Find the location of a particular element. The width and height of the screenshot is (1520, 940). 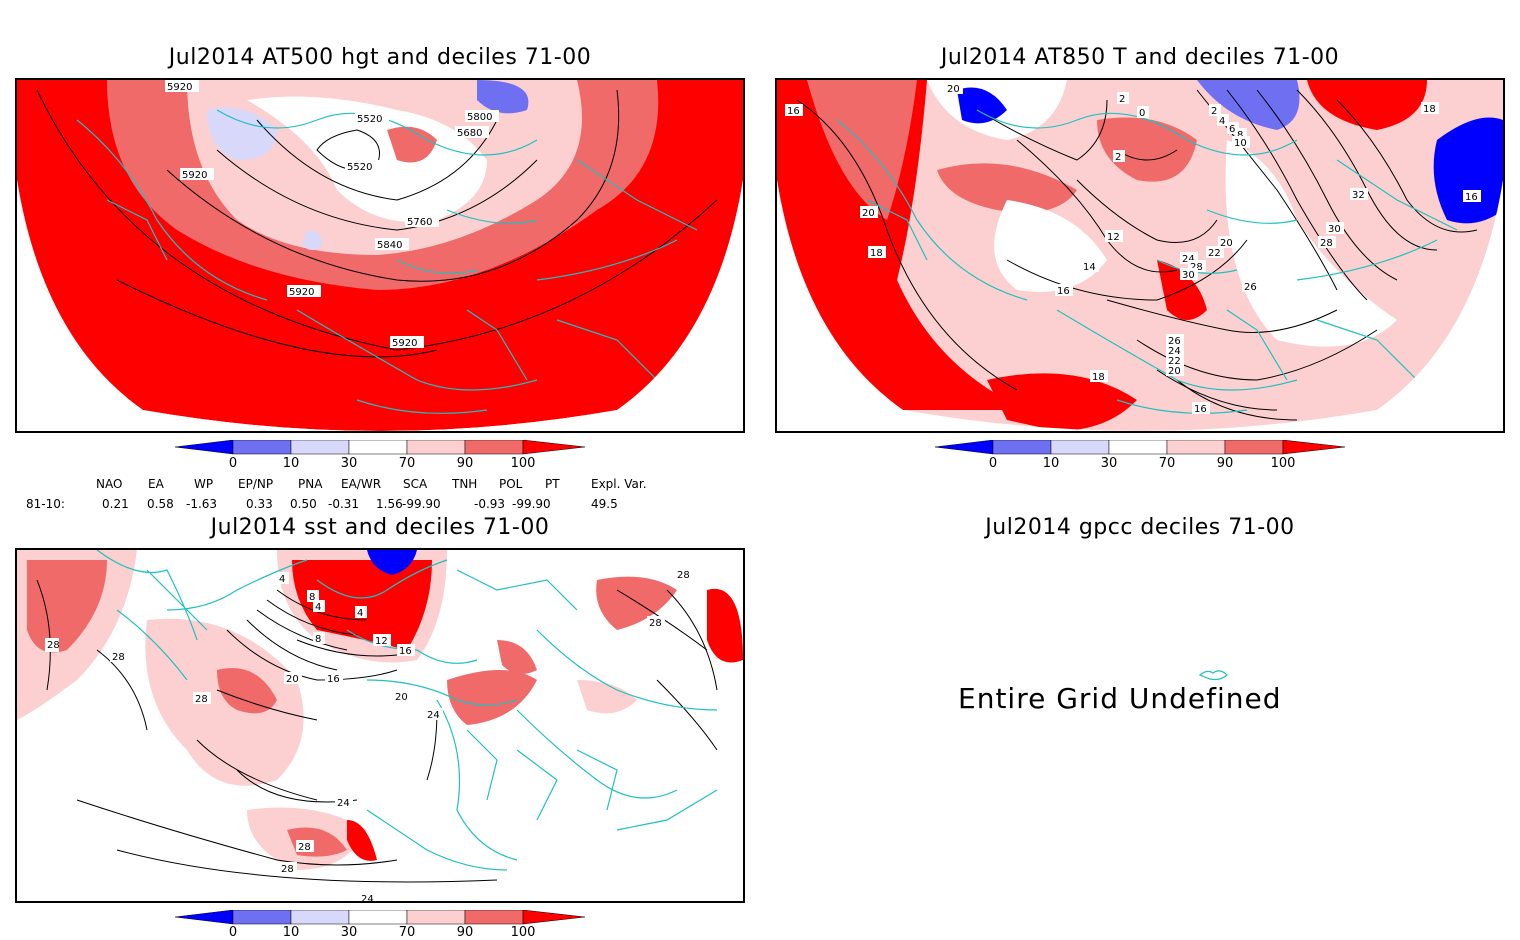

t850-contour-label: 26 is located at coordinates (1250, 287).